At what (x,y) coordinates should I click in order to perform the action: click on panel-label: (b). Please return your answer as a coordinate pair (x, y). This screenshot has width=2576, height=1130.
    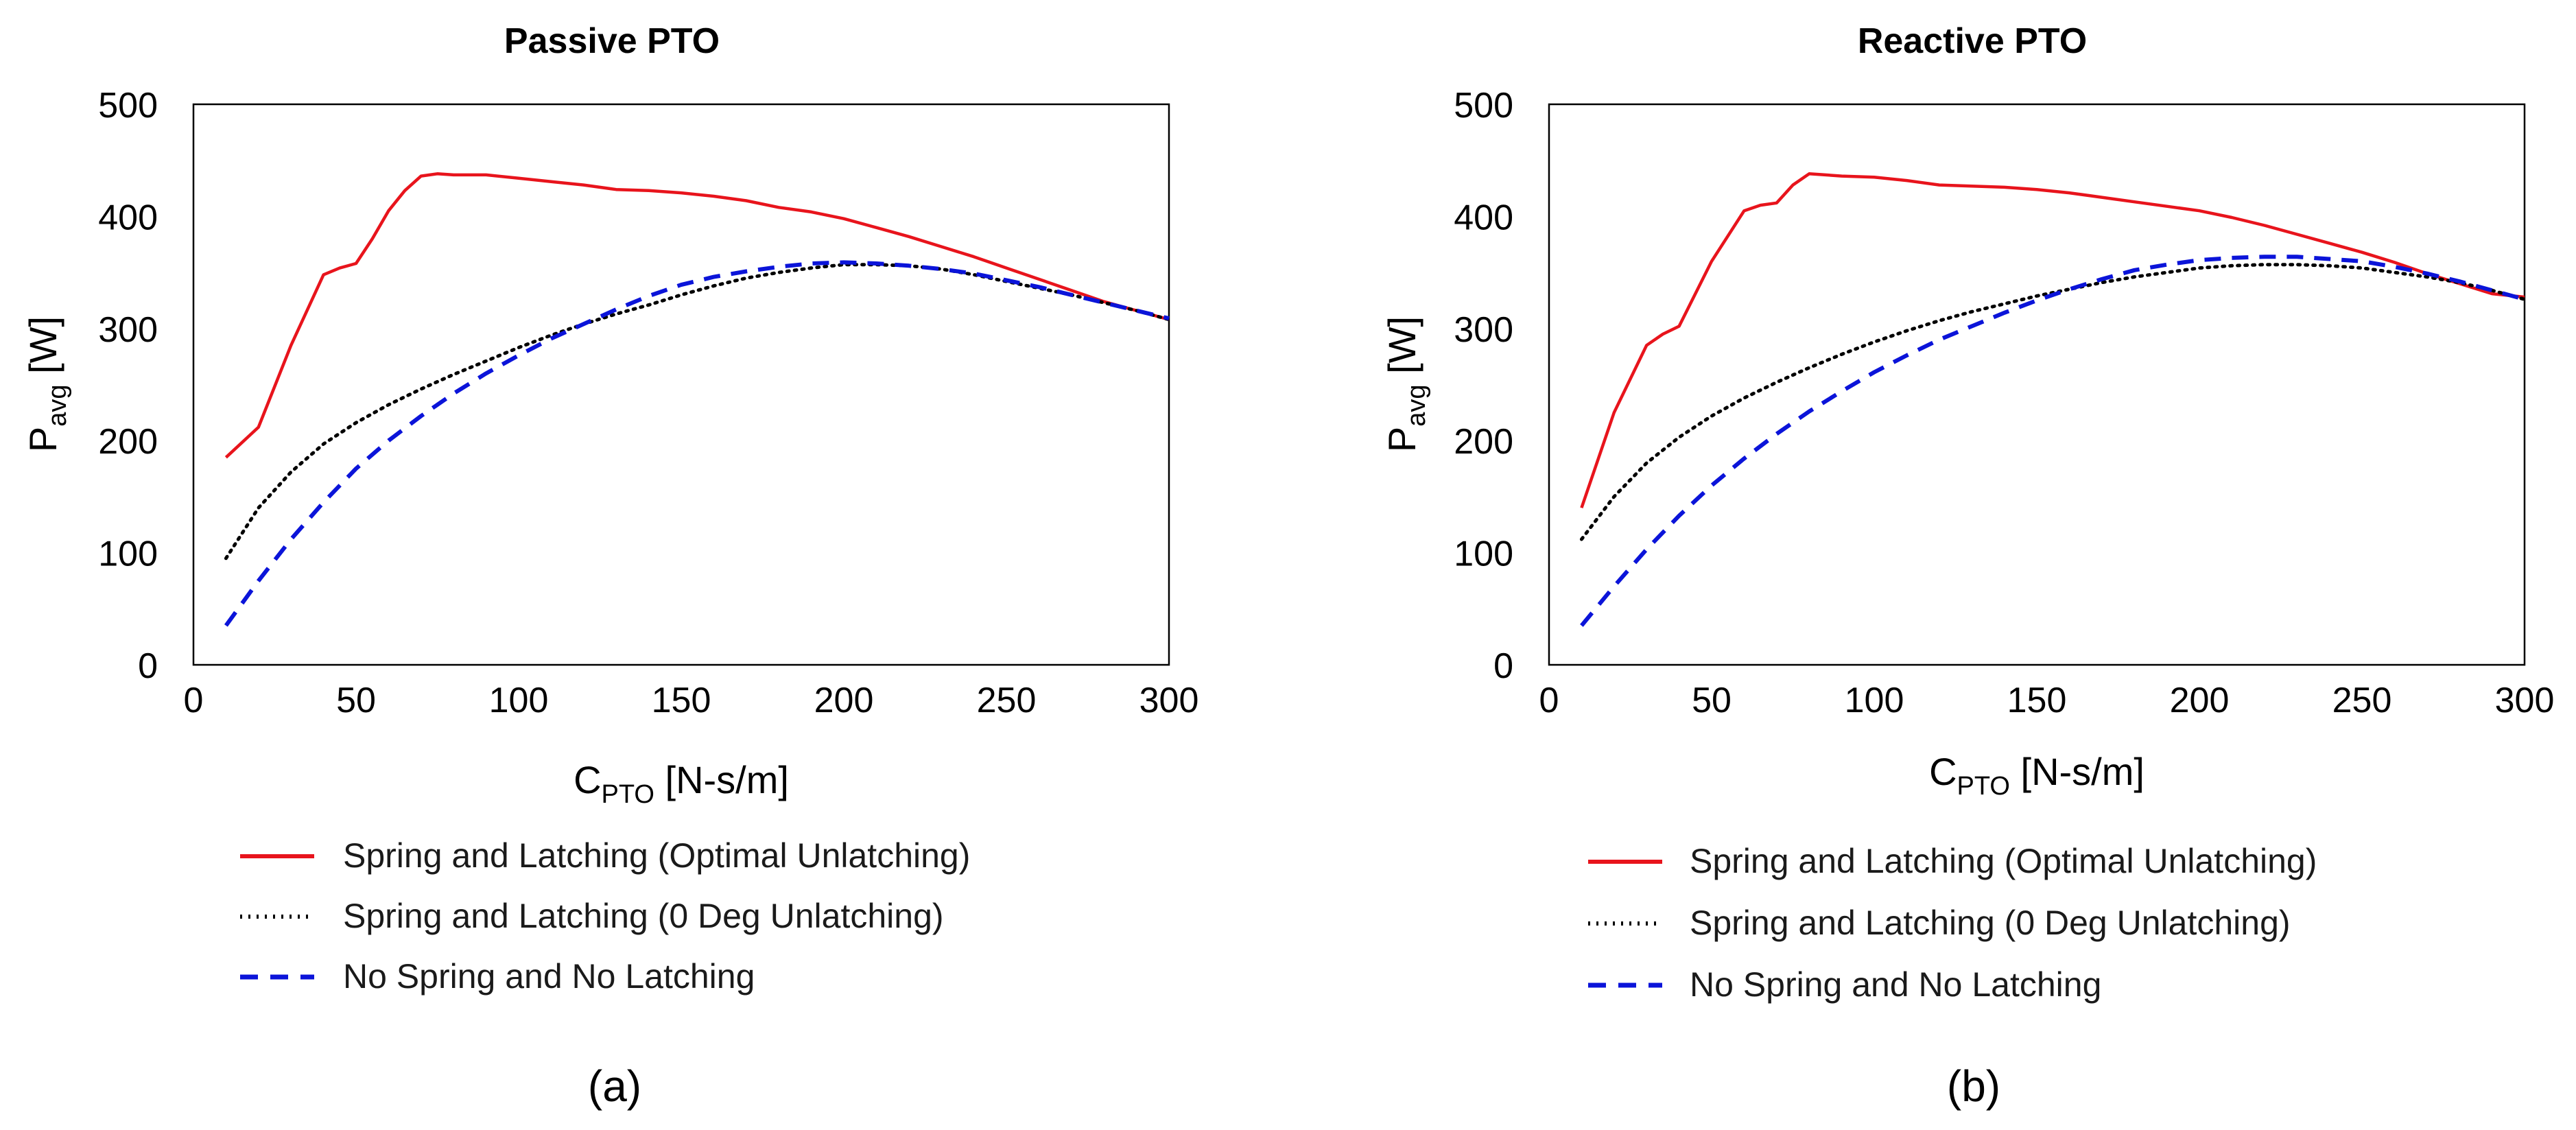
    Looking at the image, I should click on (1973, 1086).